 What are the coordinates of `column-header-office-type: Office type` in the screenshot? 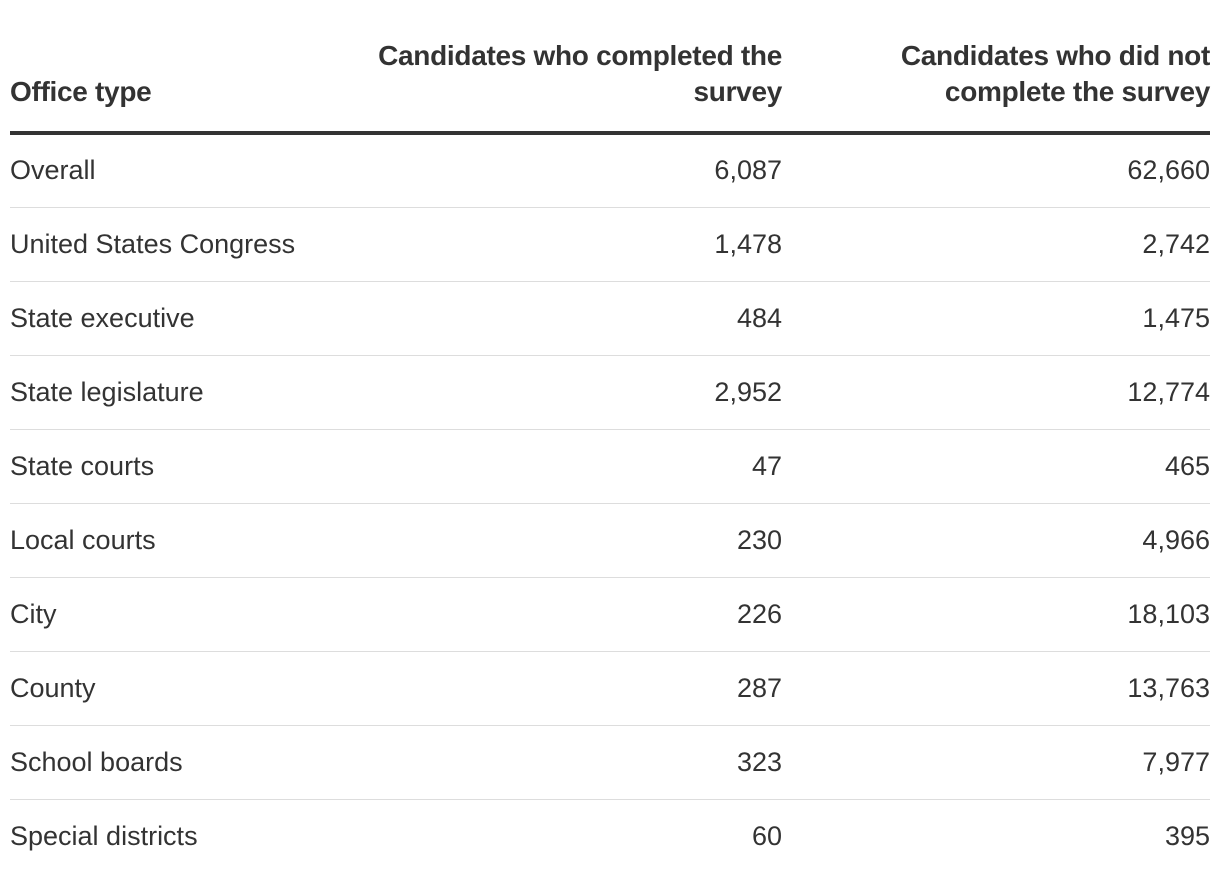 It's located at (175, 67).